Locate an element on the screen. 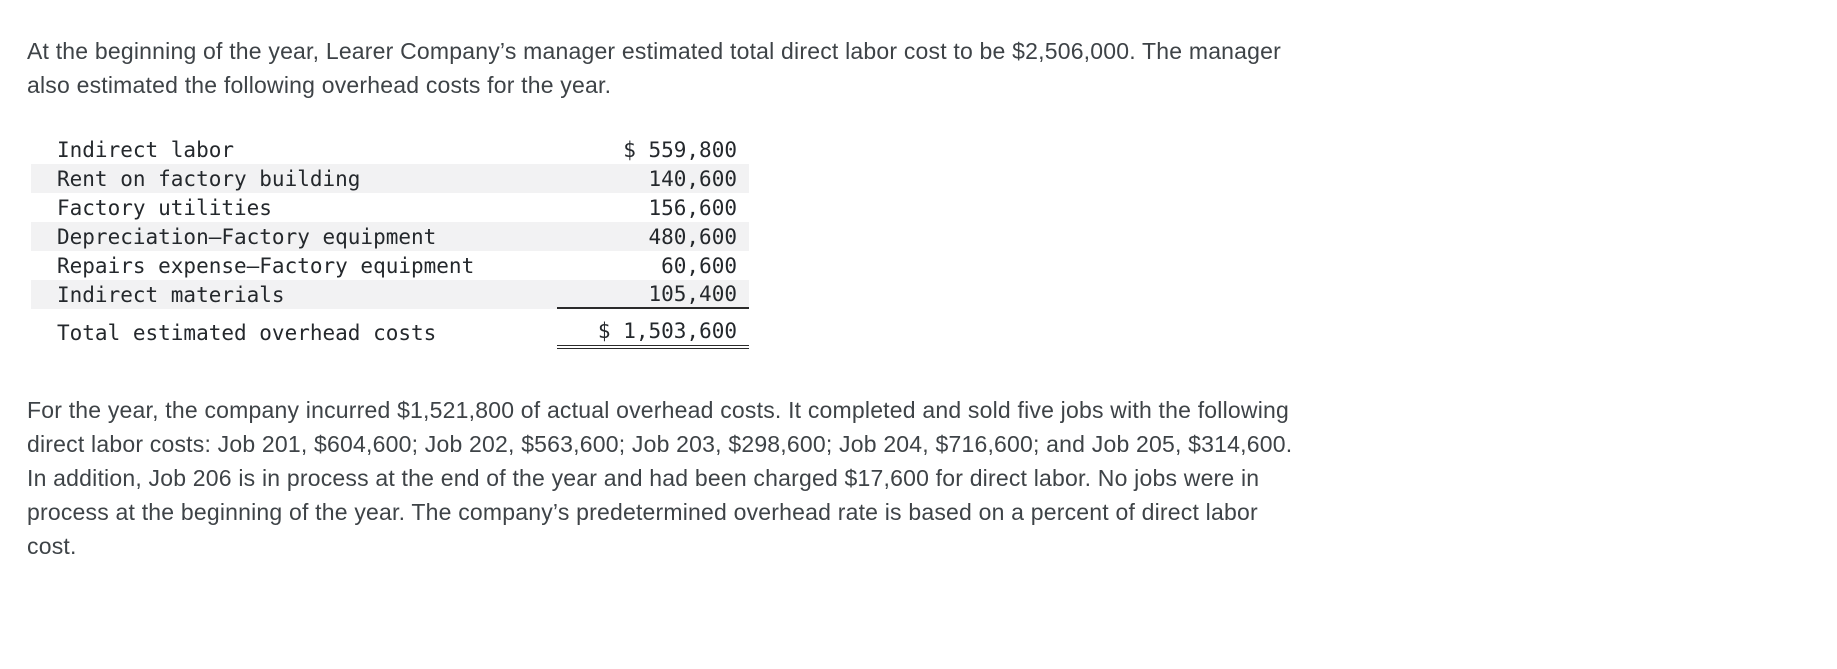 The image size is (1837, 669). overhead-amount: 480,600 is located at coordinates (692, 236).